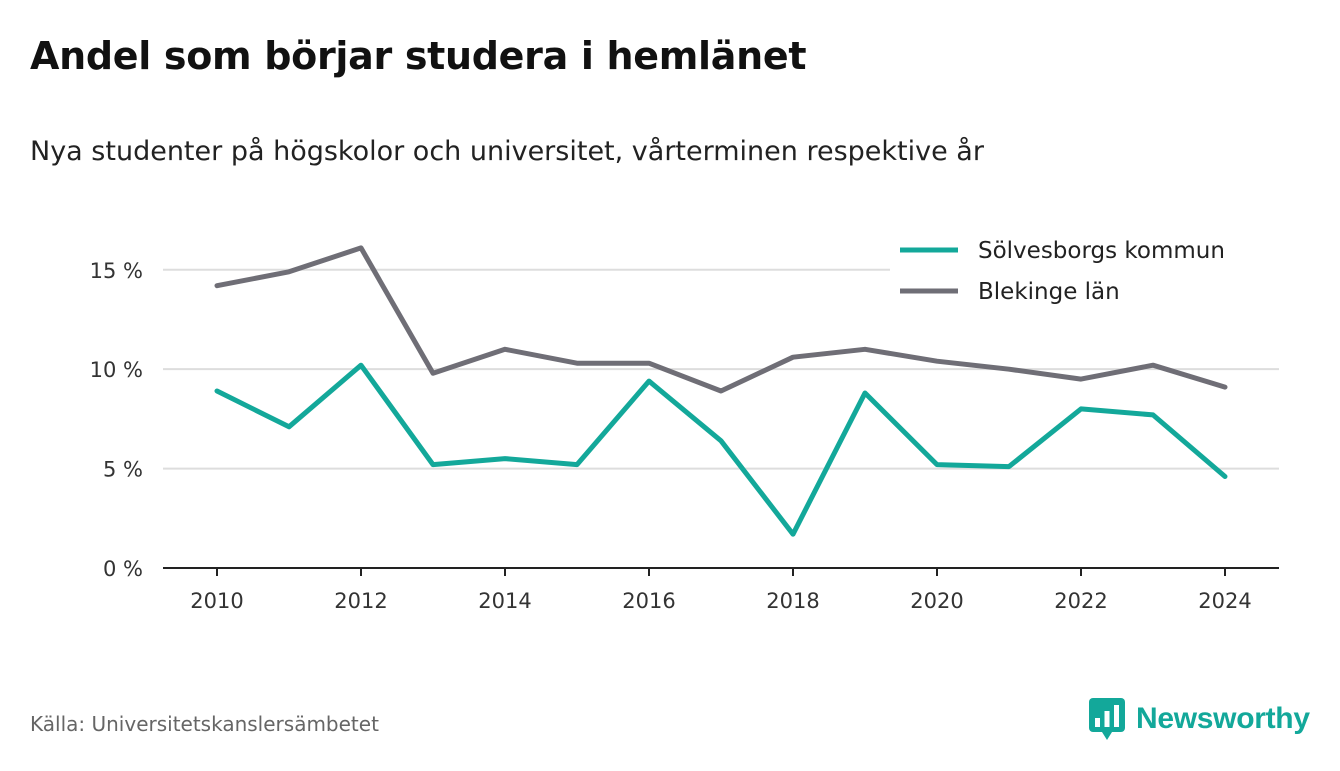 This screenshot has height=771, width=1340. I want to click on brand-name: Newsworthy, so click(1223, 718).